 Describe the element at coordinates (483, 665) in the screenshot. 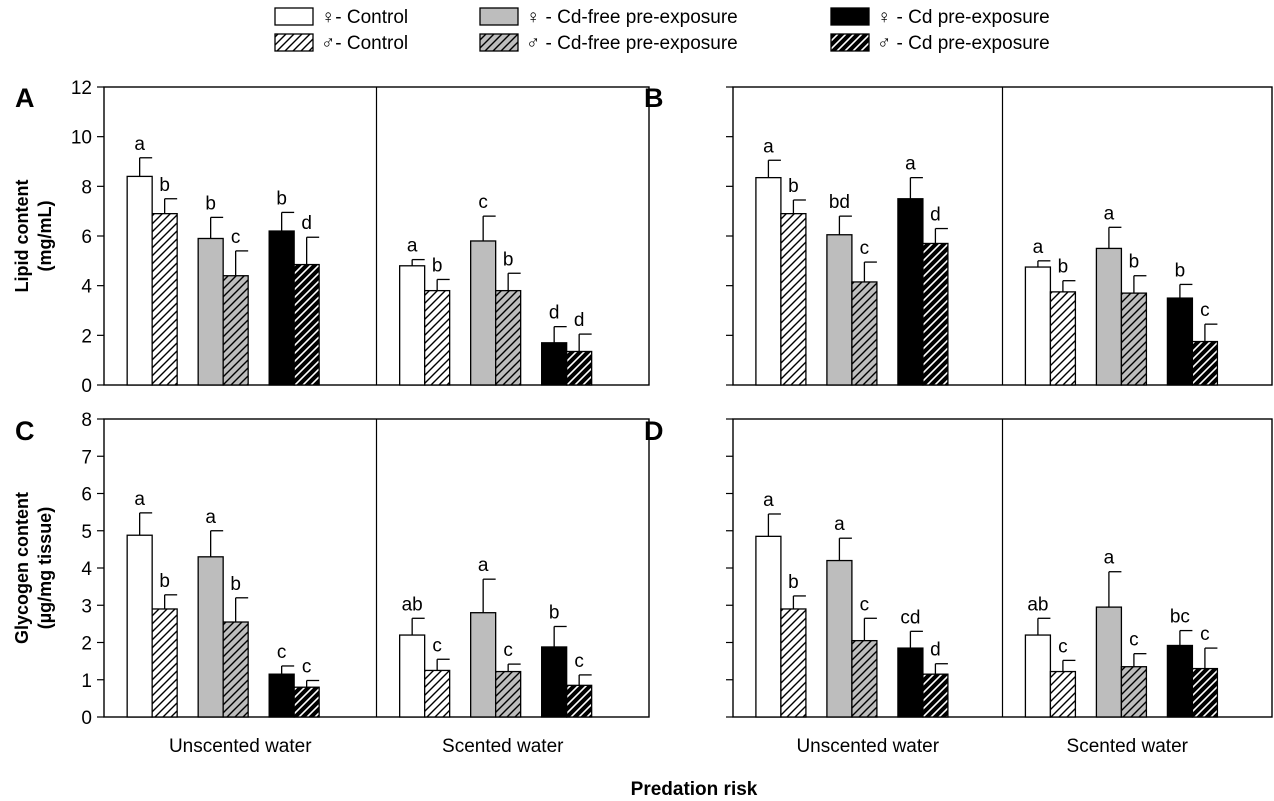

I see `bar-c-female-cdfree-scented` at that location.